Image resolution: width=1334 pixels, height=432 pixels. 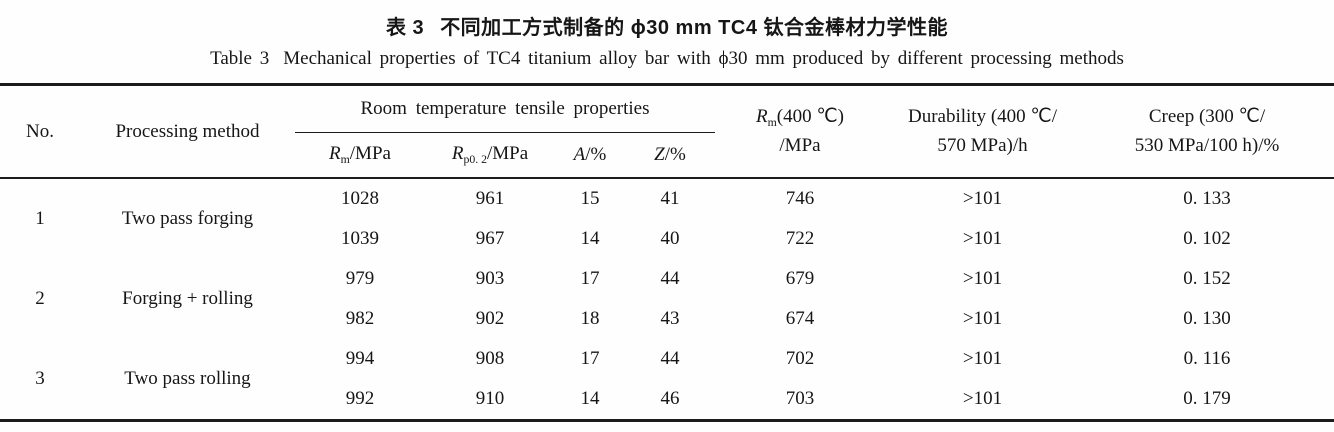 I want to click on col-header-z: Z/%, so click(x=670, y=156).